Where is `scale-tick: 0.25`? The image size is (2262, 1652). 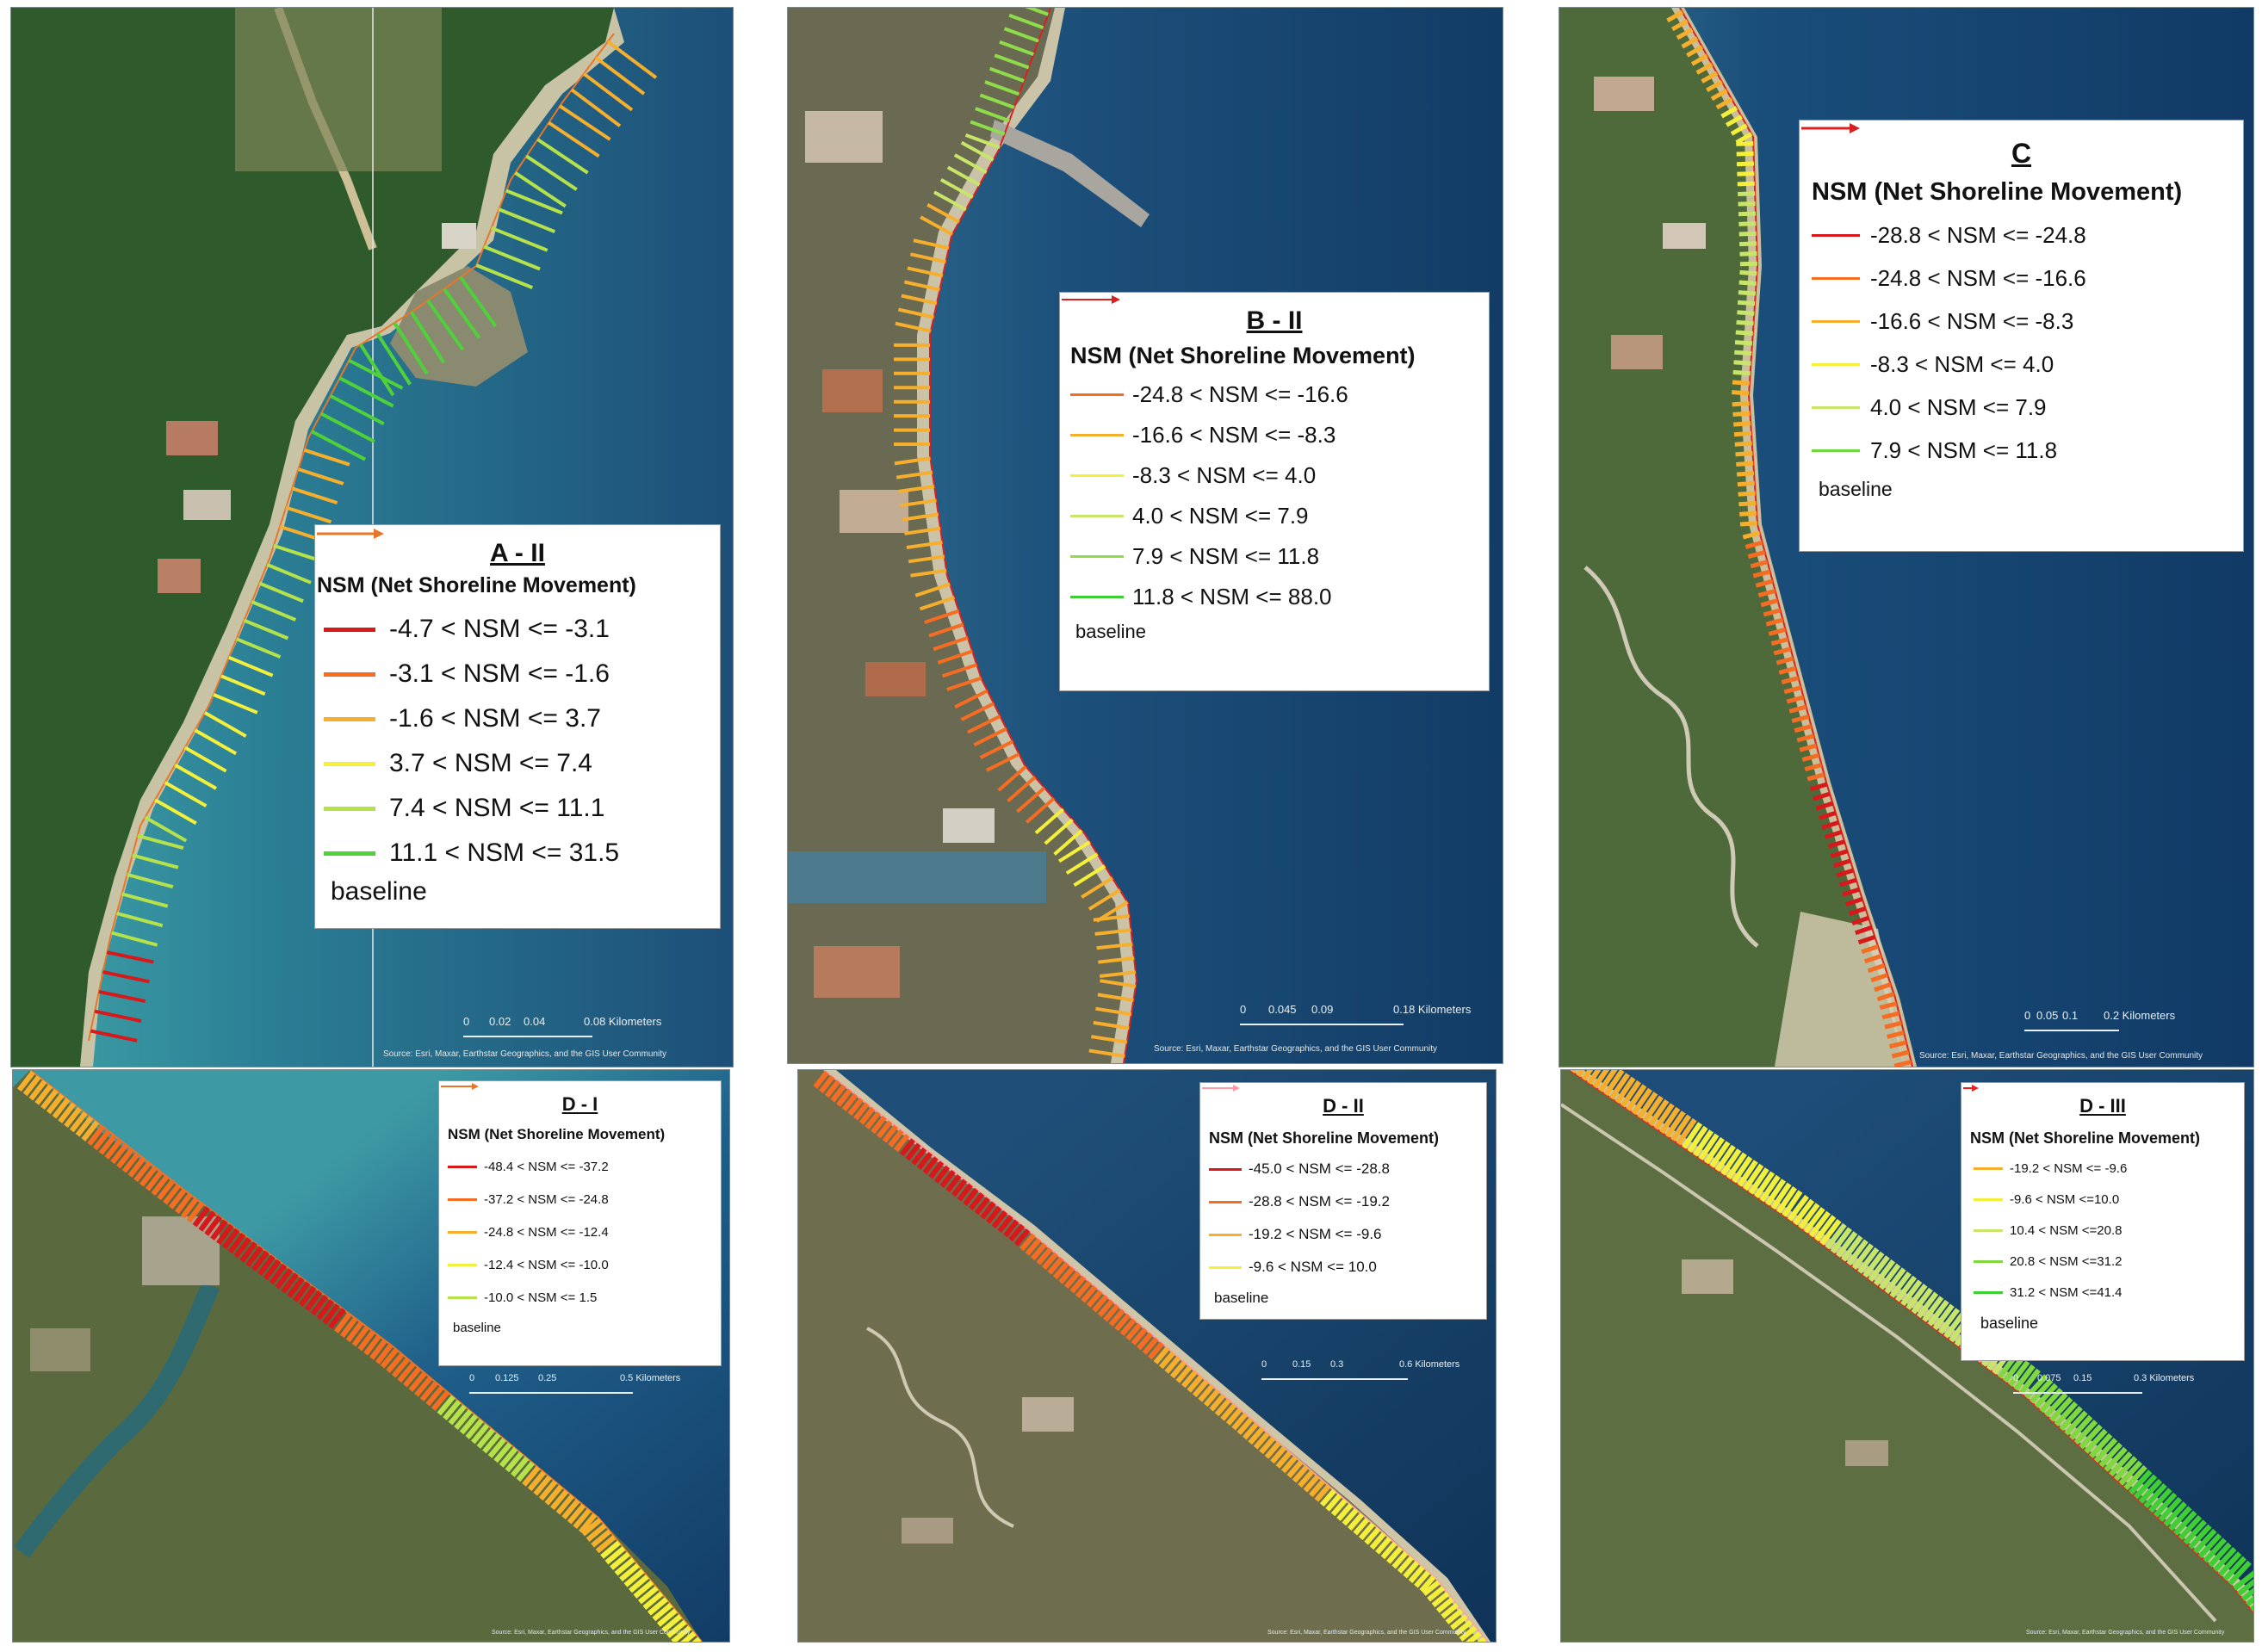 scale-tick: 0.25 is located at coordinates (547, 1378).